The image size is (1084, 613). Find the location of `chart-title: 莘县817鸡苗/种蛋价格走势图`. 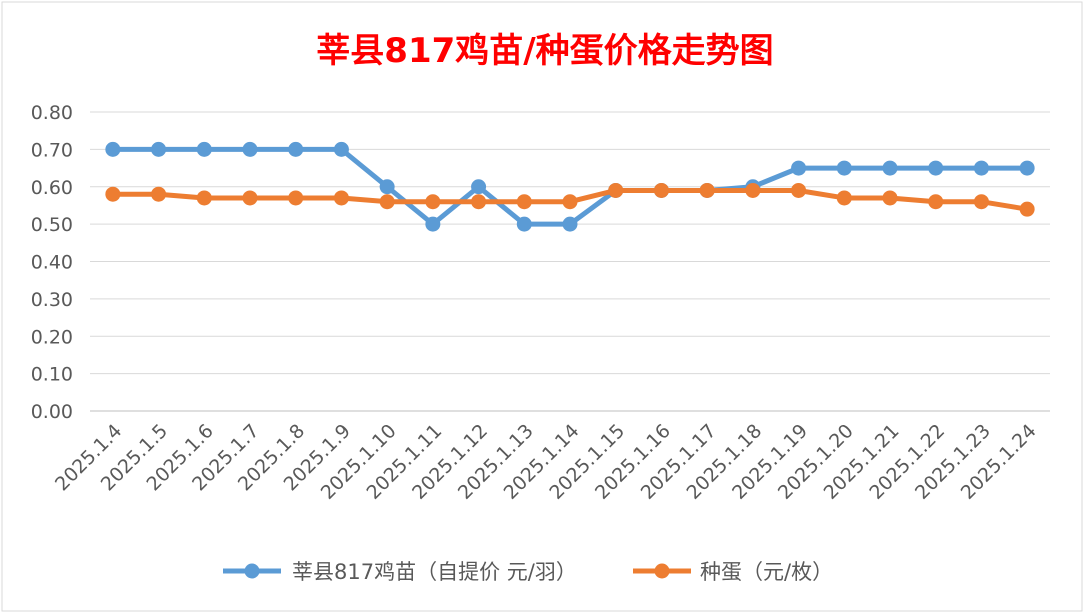

chart-title: 莘县817鸡苗/种蛋价格走势图 is located at coordinates (544, 51).